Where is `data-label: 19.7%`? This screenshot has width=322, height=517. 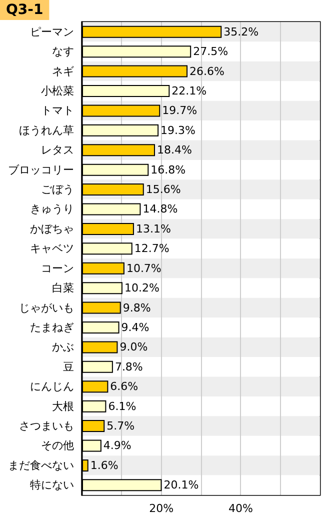
data-label: 19.7% is located at coordinates (180, 111).